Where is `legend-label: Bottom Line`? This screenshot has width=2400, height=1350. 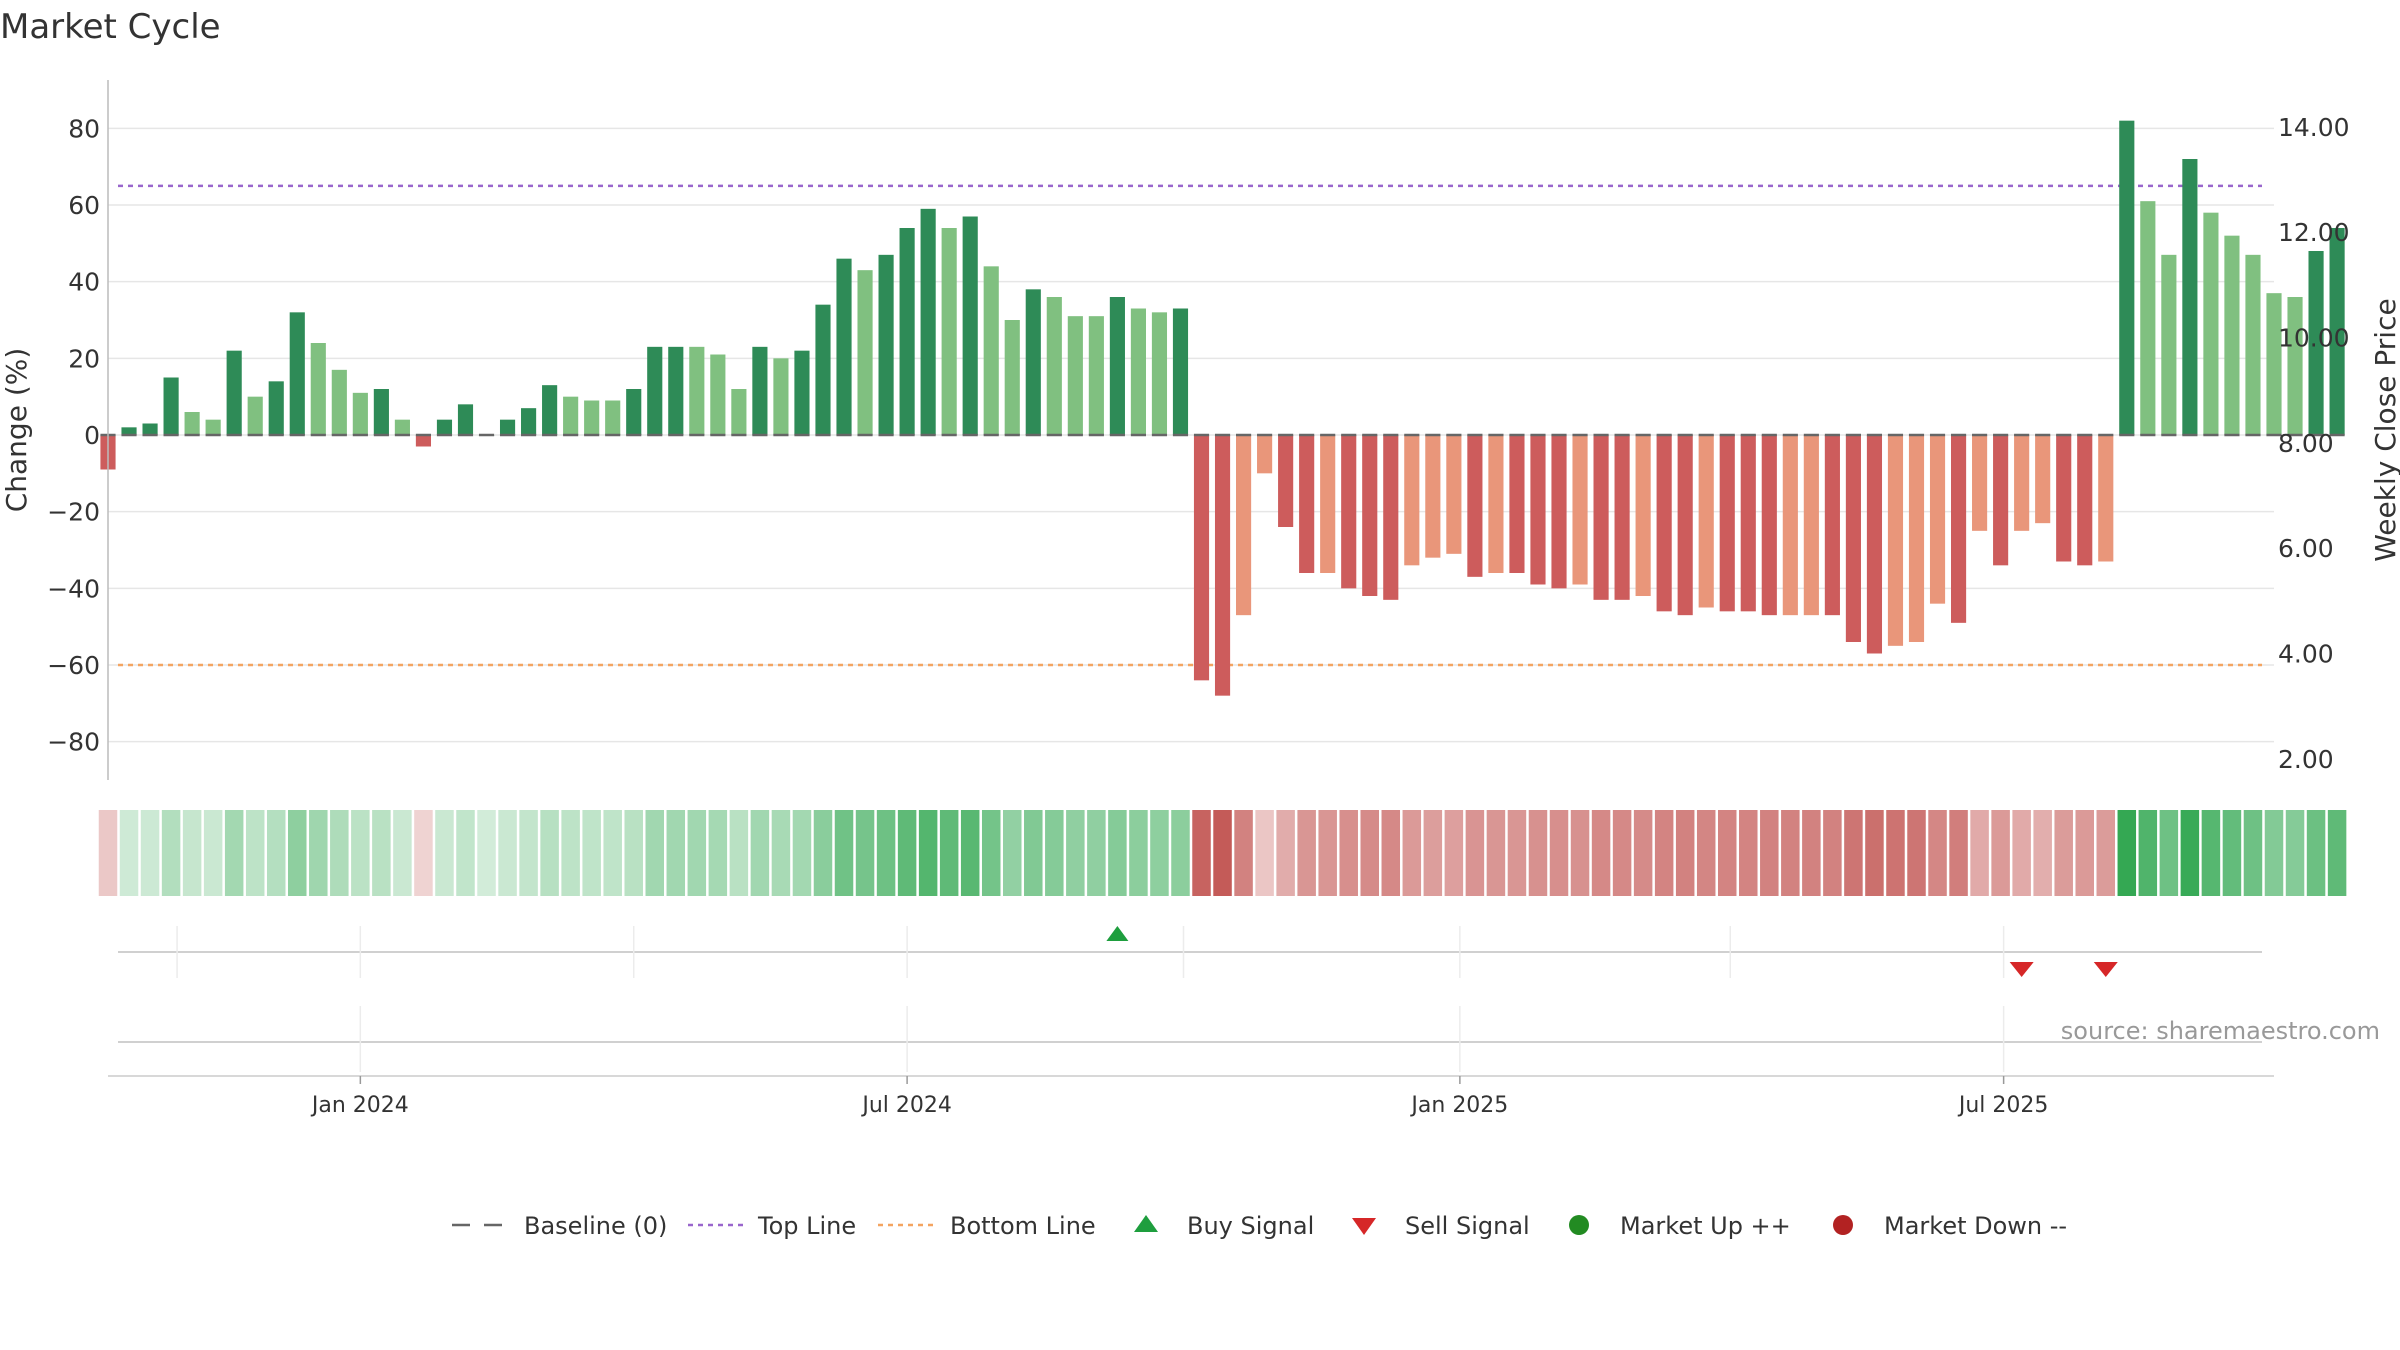 legend-label: Bottom Line is located at coordinates (1023, 1226).